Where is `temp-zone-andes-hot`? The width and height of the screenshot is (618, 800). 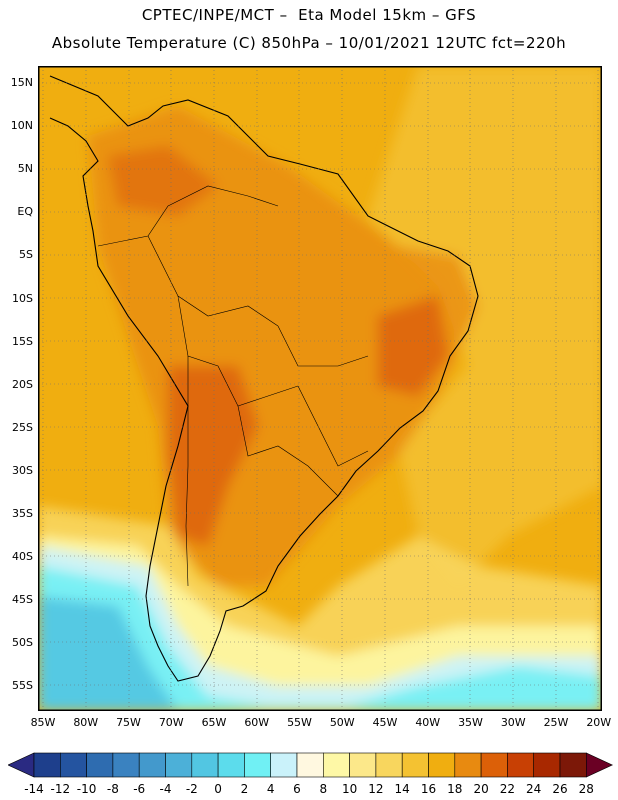
temp-zone-andes-hot is located at coordinates (213, 456).